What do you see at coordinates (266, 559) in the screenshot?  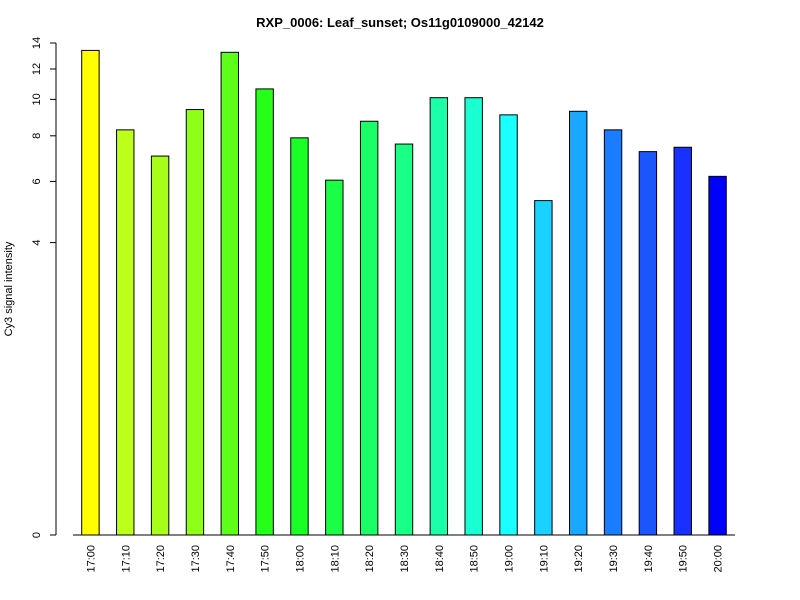 I see `x-tick-label: 17:50` at bounding box center [266, 559].